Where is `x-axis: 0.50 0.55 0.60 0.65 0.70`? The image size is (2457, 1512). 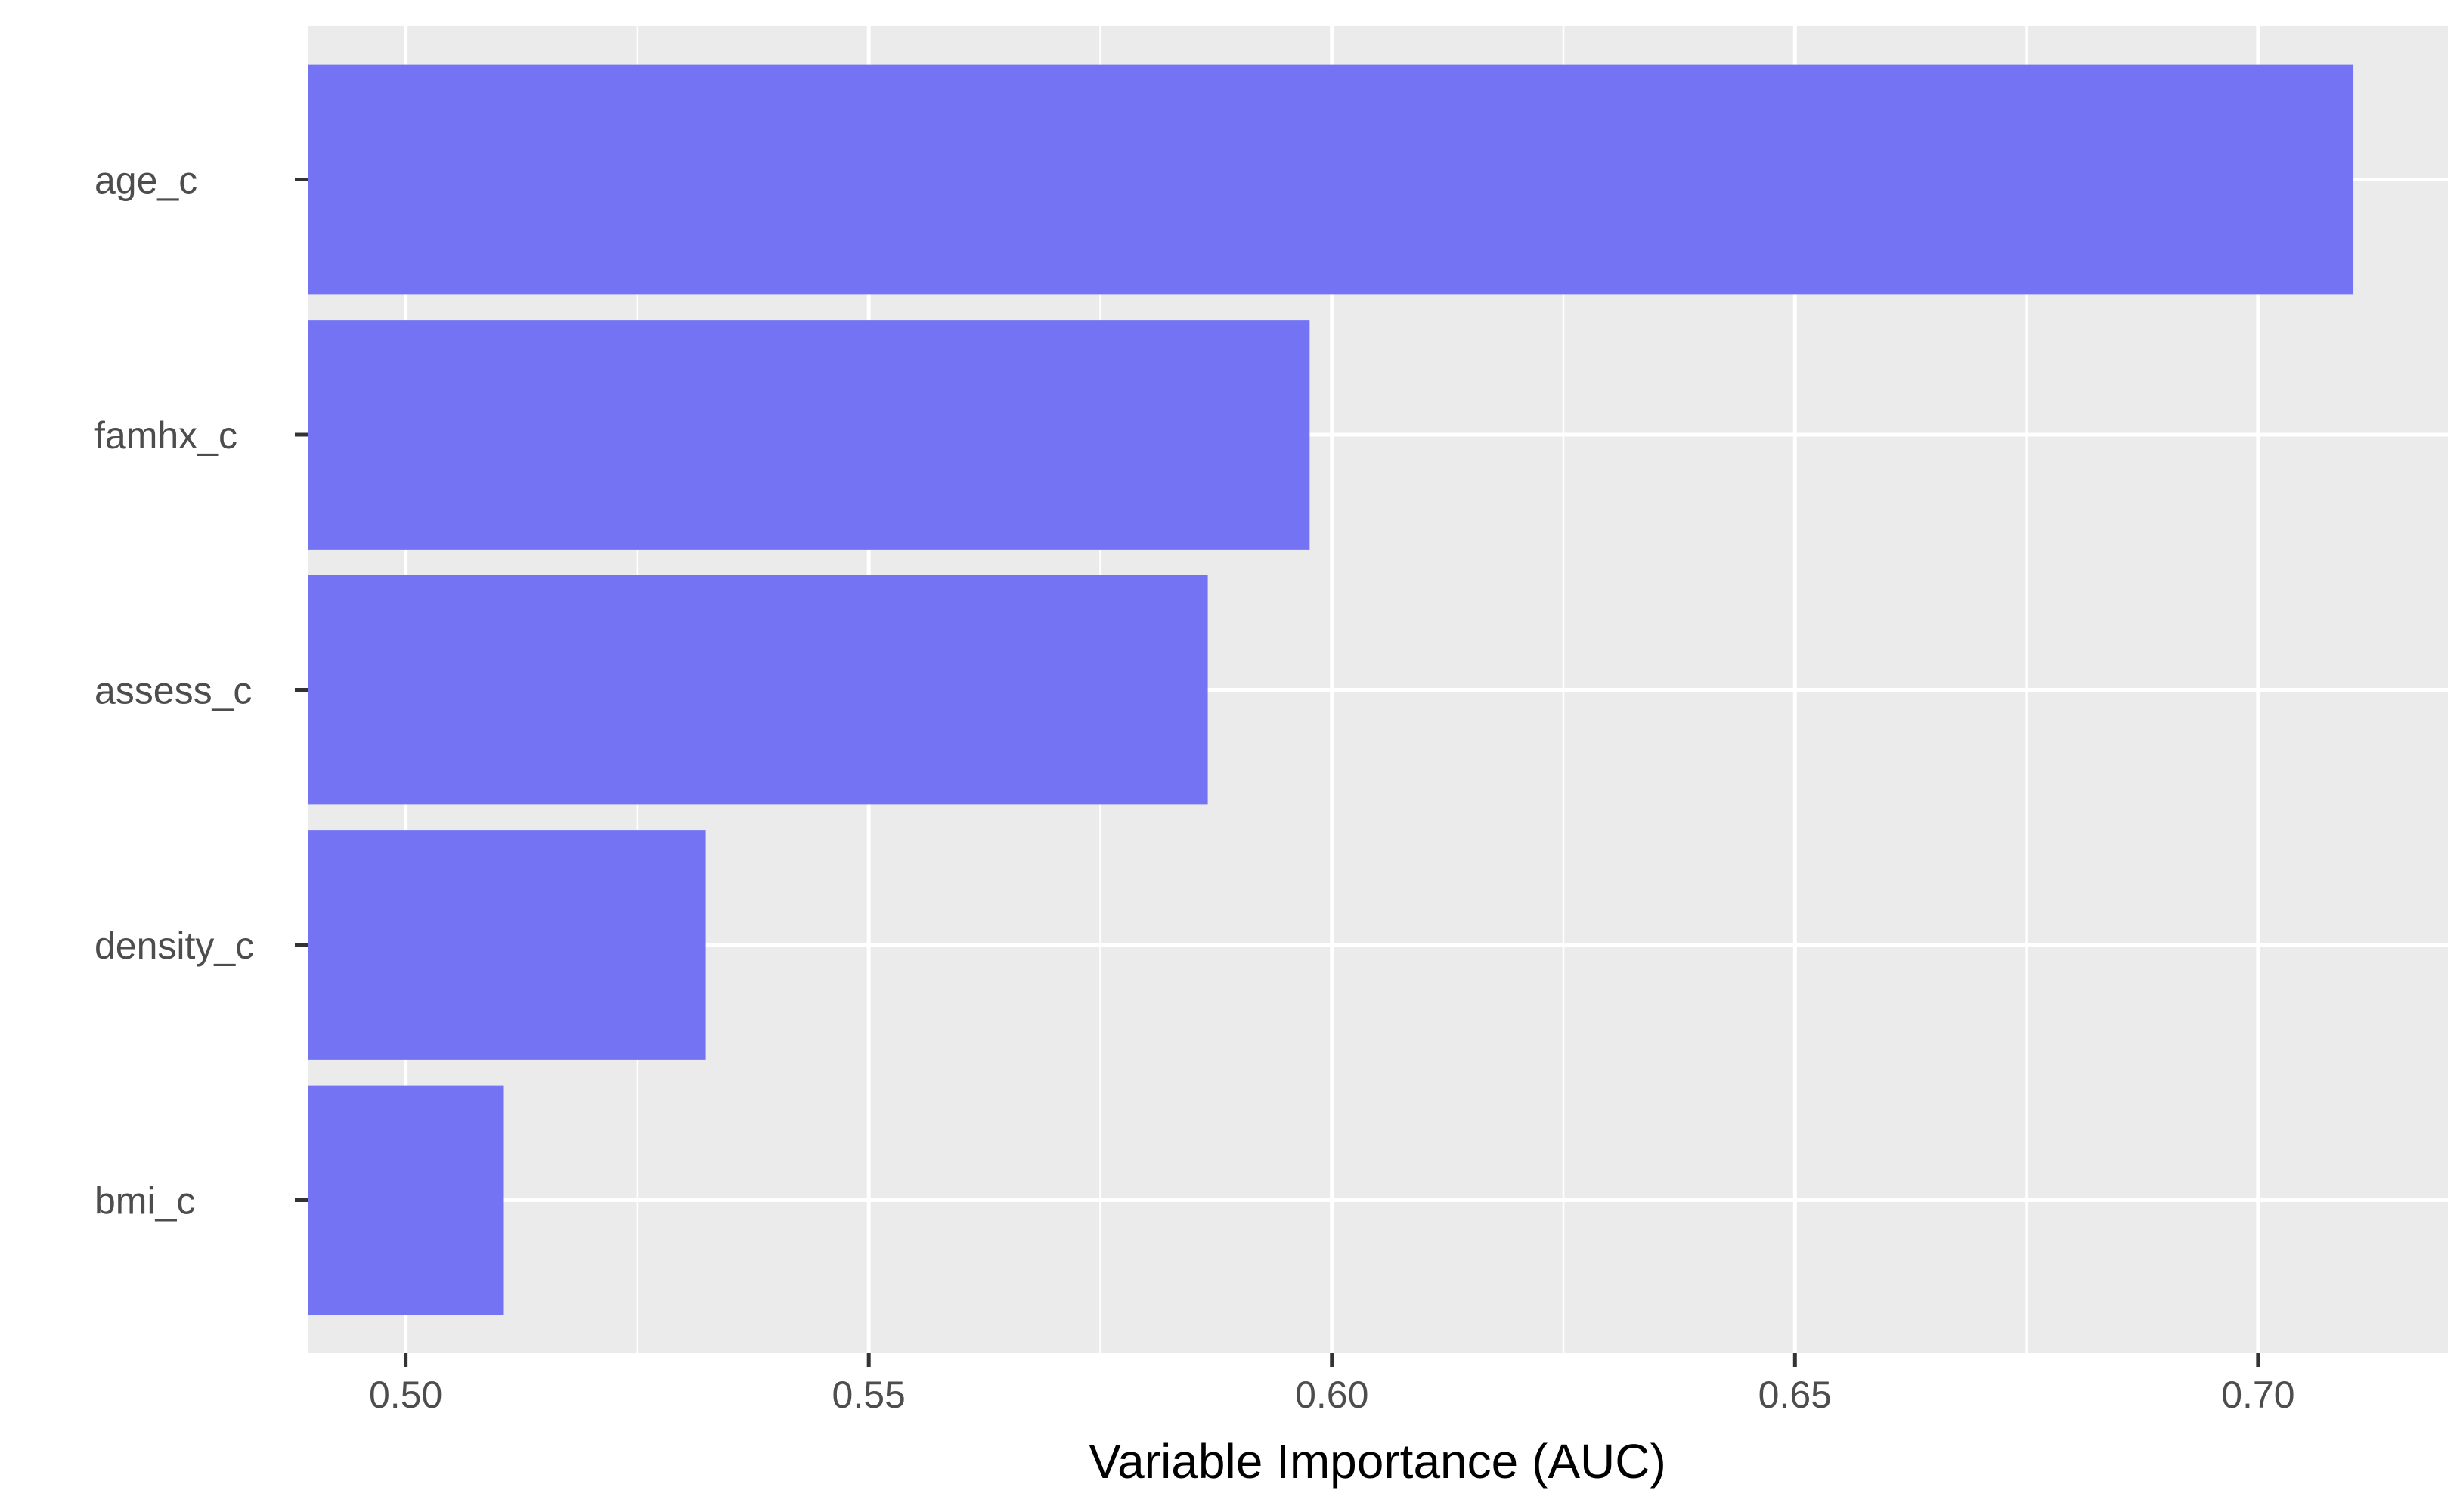 x-axis: 0.50 0.55 0.60 0.65 0.70 is located at coordinates (1332, 1385).